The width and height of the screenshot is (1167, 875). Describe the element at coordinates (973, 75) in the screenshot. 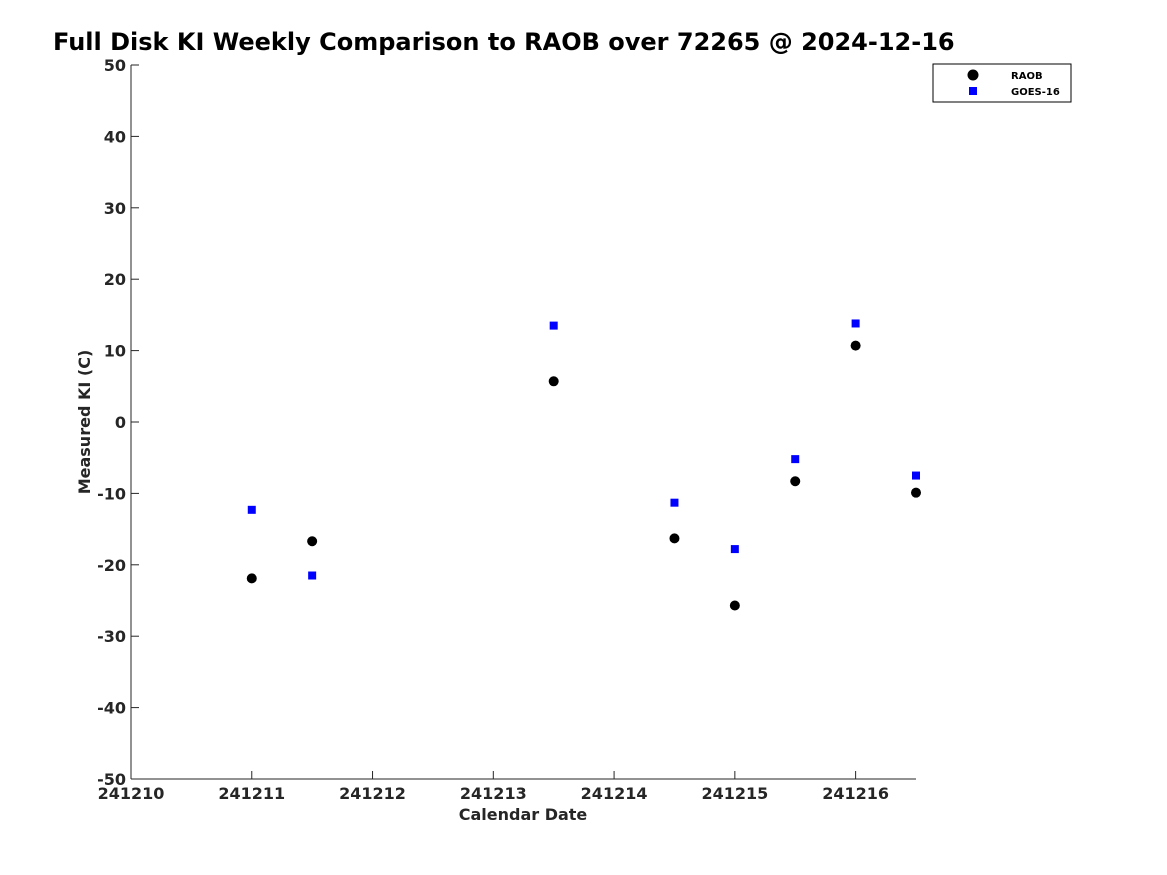

I see `legend-marker-raob` at that location.